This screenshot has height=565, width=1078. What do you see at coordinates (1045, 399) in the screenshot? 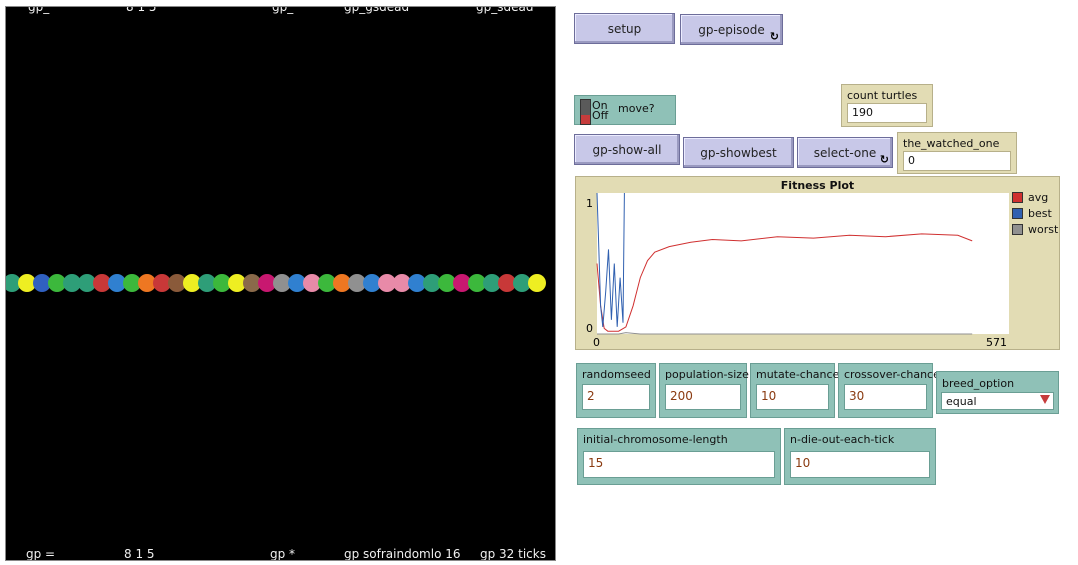
I see `dropdown-arrow-icon` at bounding box center [1045, 399].